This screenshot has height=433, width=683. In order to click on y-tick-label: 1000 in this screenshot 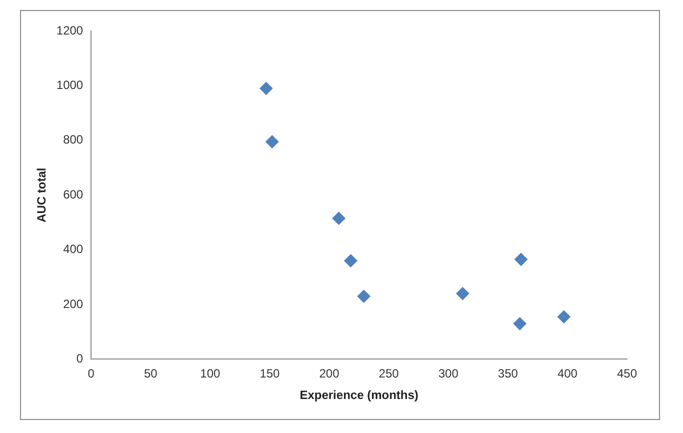, I will do `click(70, 85)`.